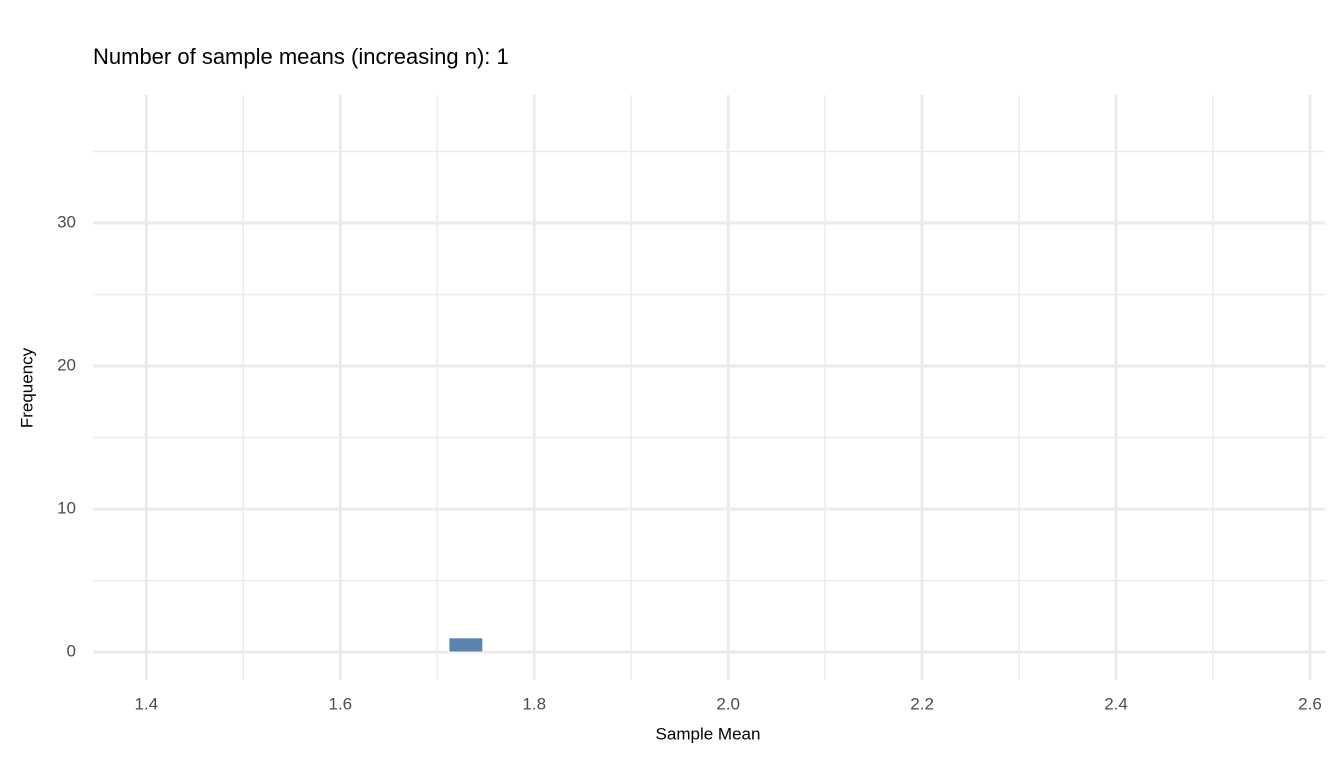  Describe the element at coordinates (534, 703) in the screenshot. I see `x-tick-label: 1.8` at that location.